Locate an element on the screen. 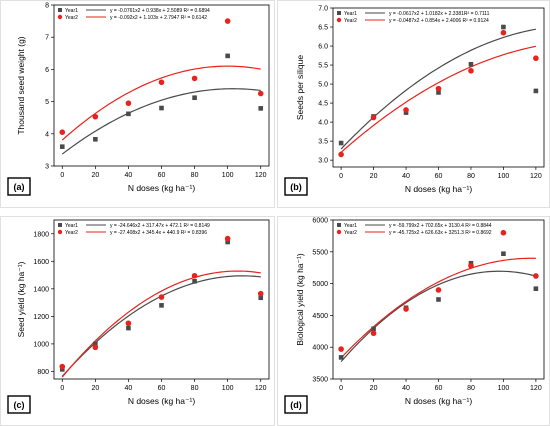  y-axis-title: Seed yield (kg ha⁻¹) is located at coordinates (21, 299).